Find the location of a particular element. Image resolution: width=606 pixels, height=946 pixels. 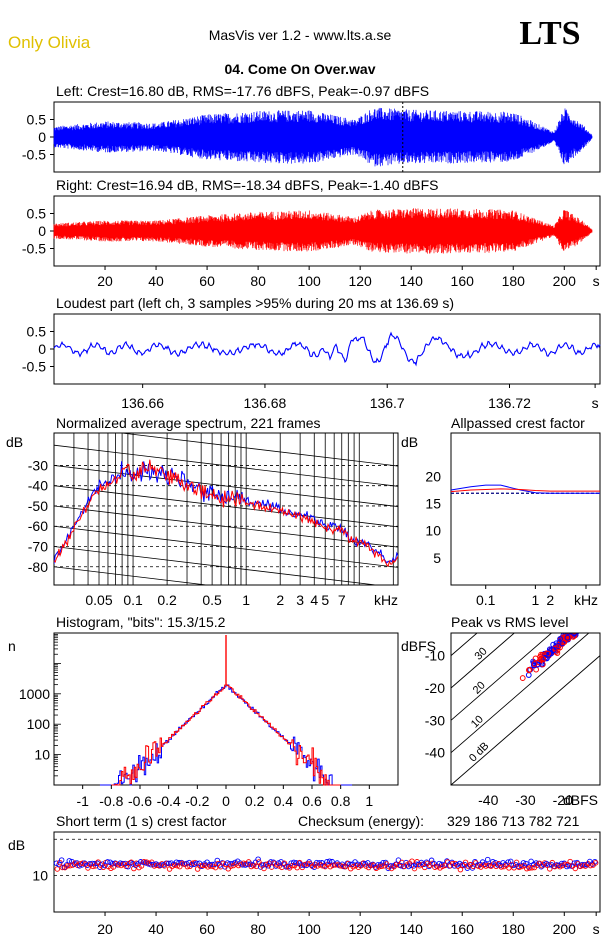

crest-series-left is located at coordinates (525, 489).